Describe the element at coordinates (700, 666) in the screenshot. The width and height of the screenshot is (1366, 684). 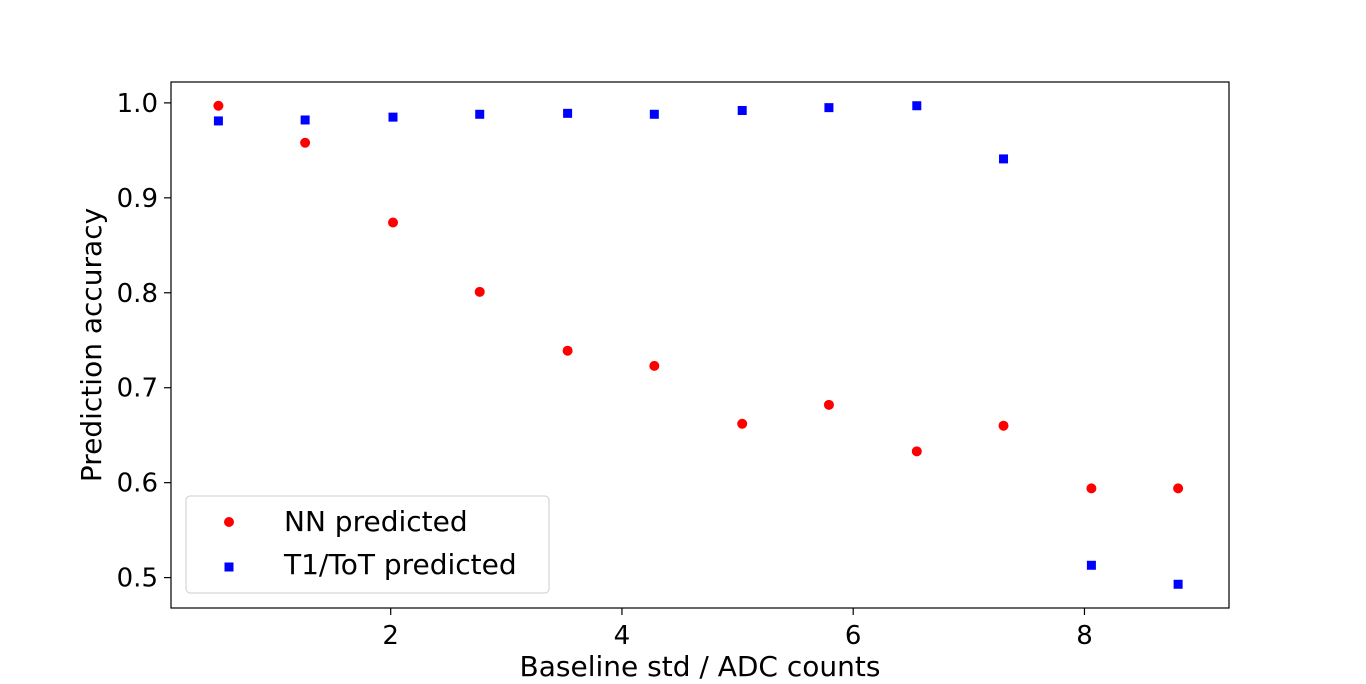
I see `x-axis-label: Baseline std / ADC counts` at that location.